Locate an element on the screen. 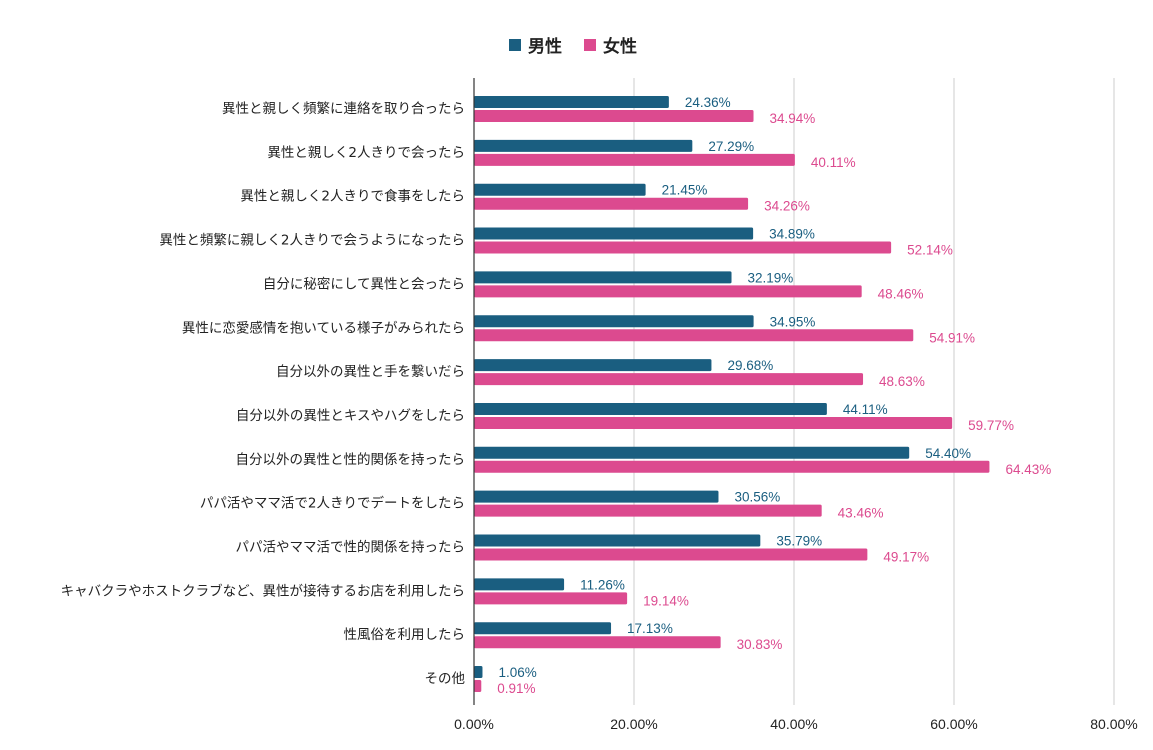 This screenshot has height=750, width=1153. category-label: 自分に秘密にして異性と会ったら is located at coordinates (364, 283).